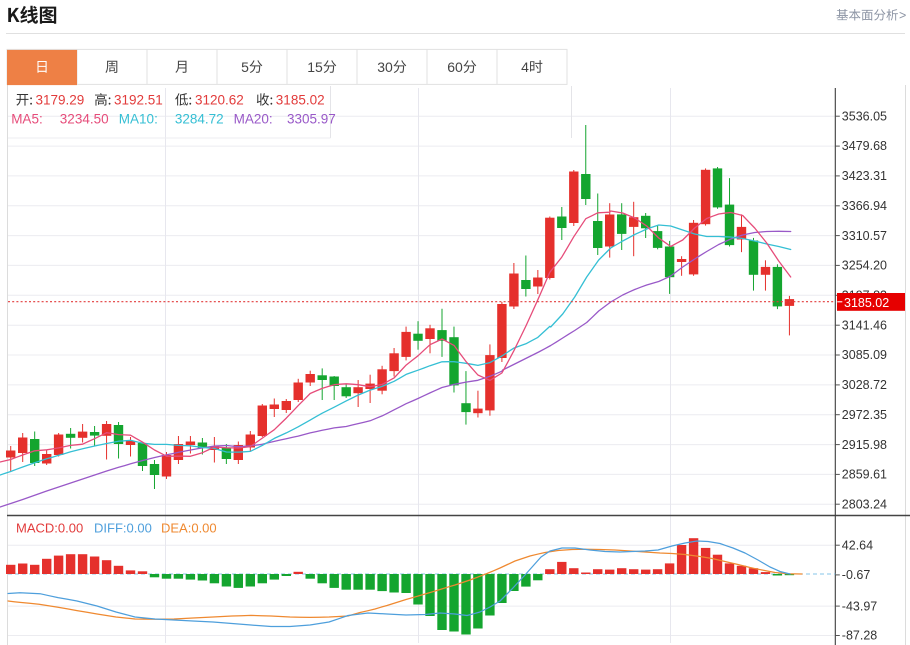 This screenshot has height=645, width=910. What do you see at coordinates (525, 67) in the screenshot?
I see `svg-text: 4` at bounding box center [525, 67].